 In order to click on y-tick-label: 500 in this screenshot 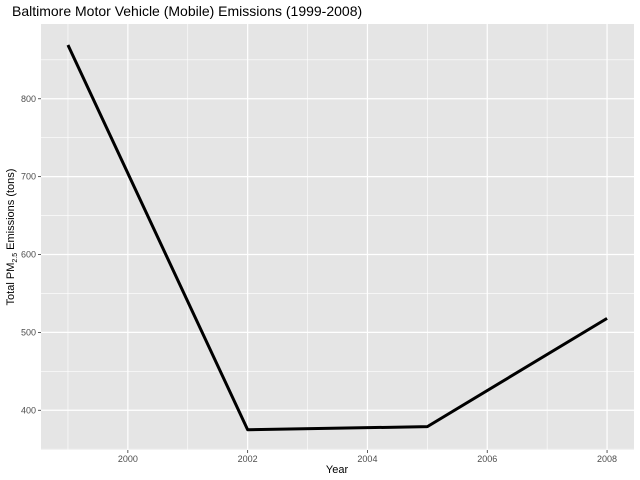, I will do `click(28, 332)`.